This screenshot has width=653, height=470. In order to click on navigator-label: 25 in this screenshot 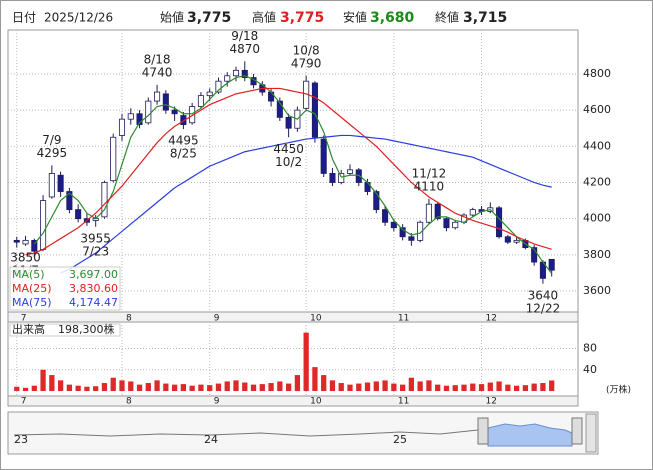, I will do `click(400, 439)`.